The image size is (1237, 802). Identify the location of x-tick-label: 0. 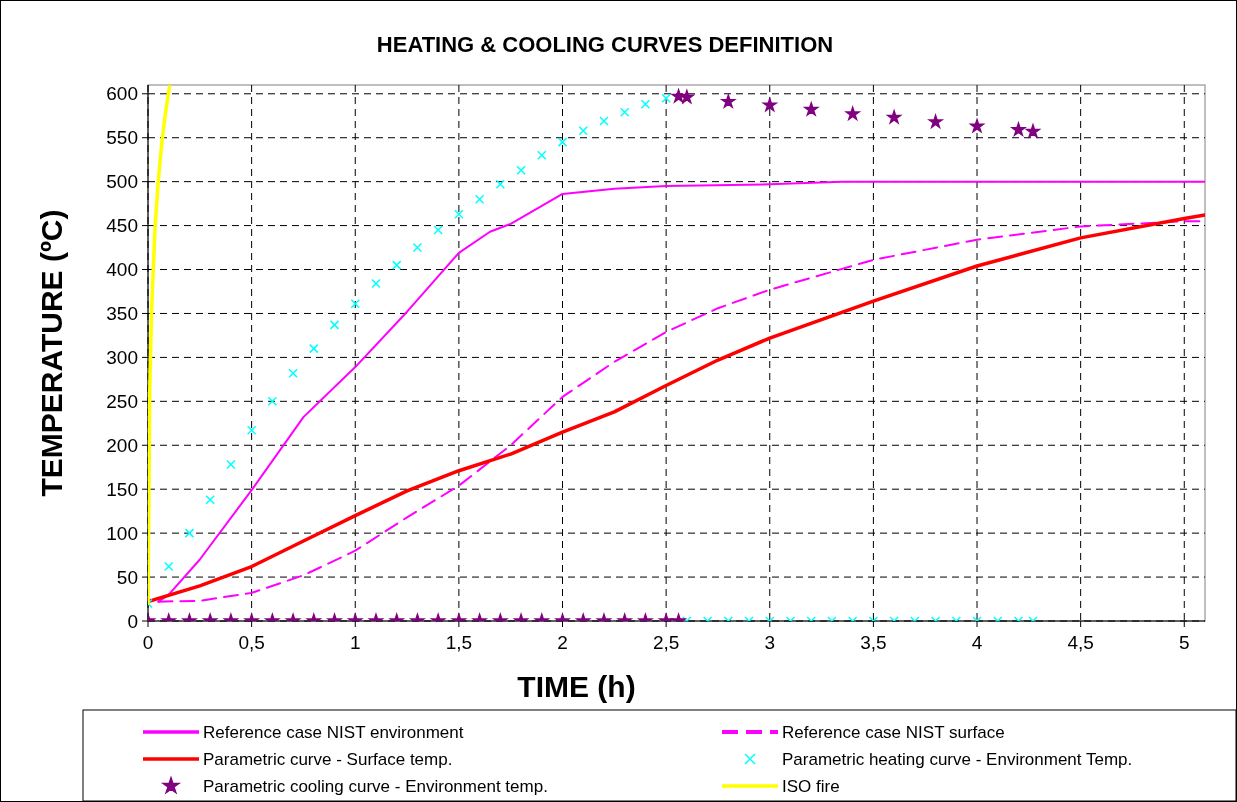
(148, 642).